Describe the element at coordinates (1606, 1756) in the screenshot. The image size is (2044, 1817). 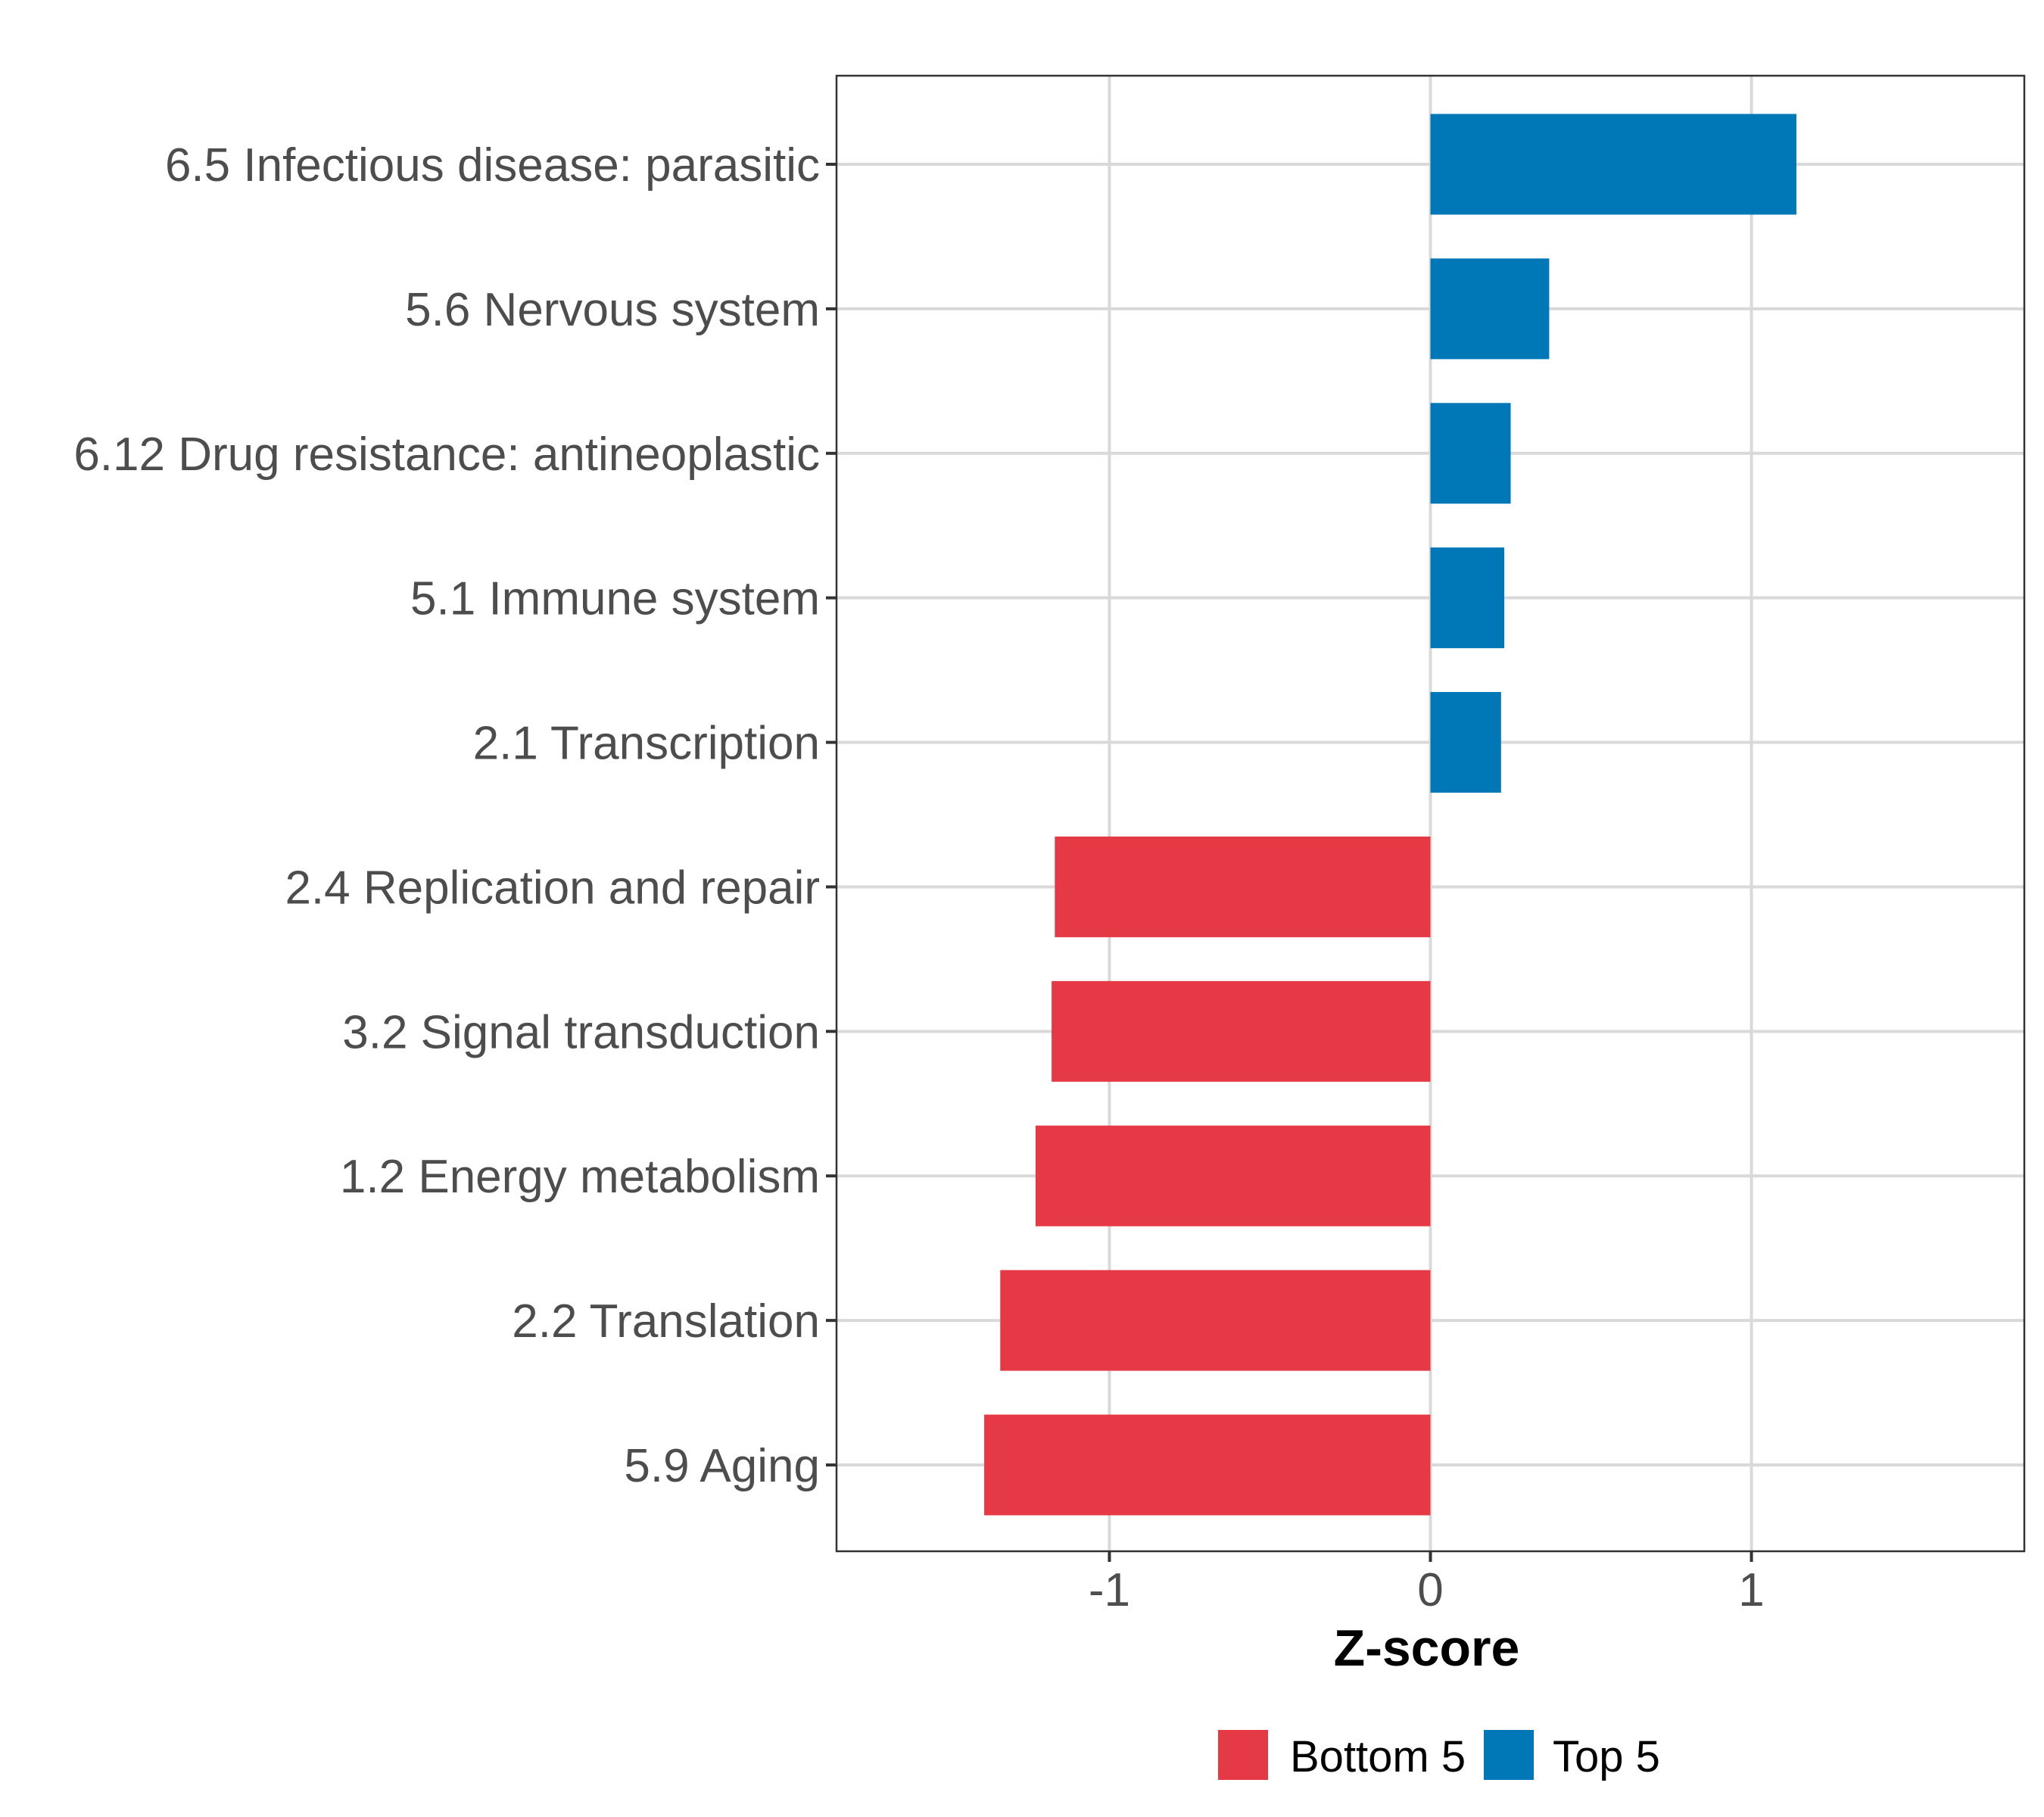
I see `legend-label: Top 5` at that location.